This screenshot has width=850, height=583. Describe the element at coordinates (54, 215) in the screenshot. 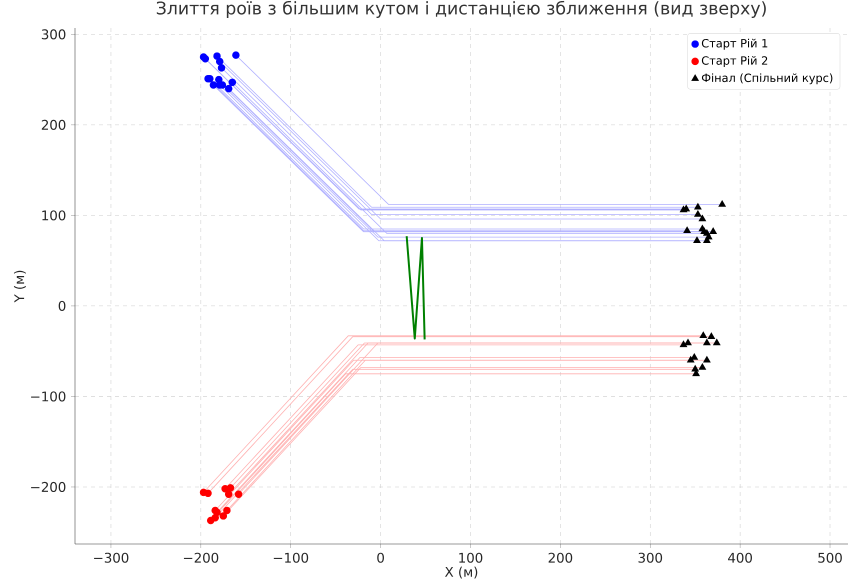

I see `y-tick-label: 100` at that location.